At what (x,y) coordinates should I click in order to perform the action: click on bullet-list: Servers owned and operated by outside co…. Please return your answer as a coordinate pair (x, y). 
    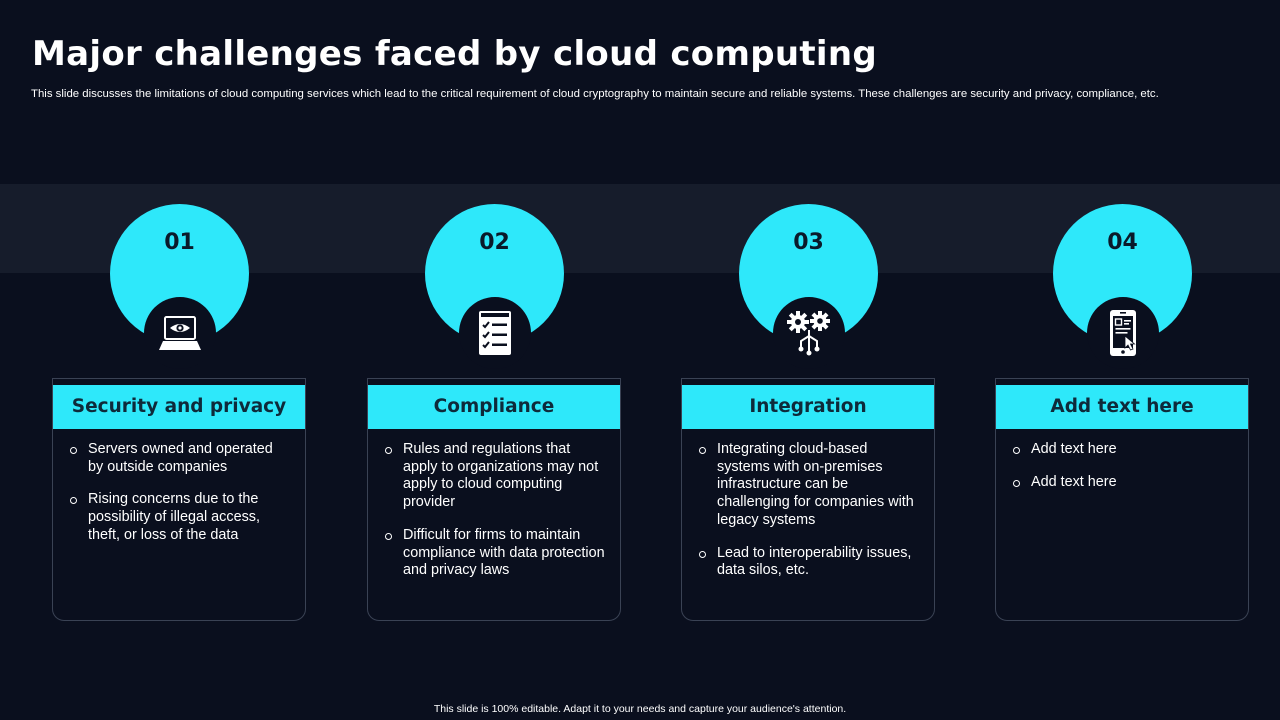
    Looking at the image, I should click on (180, 500).